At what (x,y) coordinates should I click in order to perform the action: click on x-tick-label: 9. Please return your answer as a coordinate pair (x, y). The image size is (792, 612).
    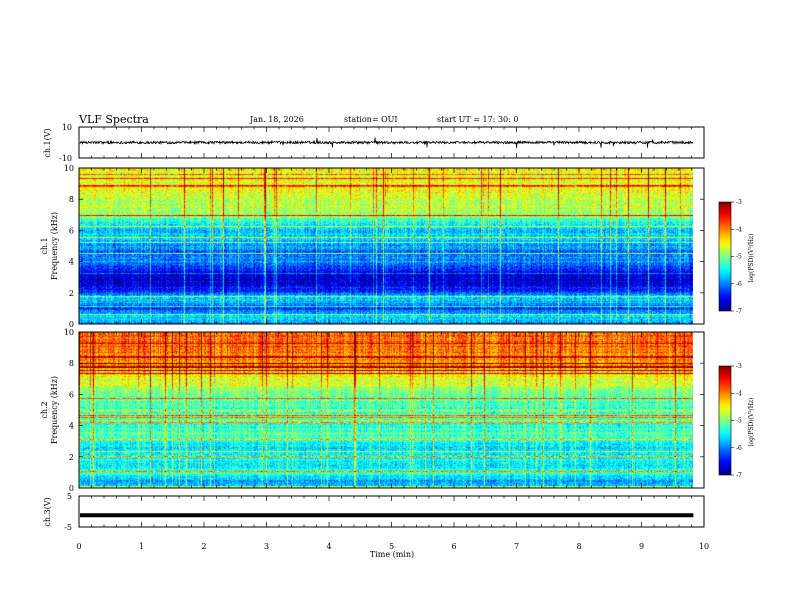
    Looking at the image, I should click on (641, 546).